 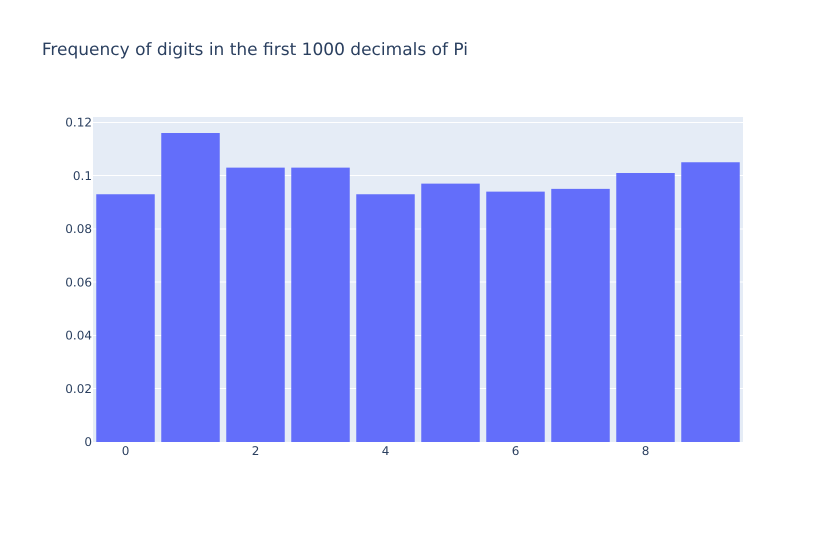 I want to click on x-tick-label: 4, so click(x=386, y=451).